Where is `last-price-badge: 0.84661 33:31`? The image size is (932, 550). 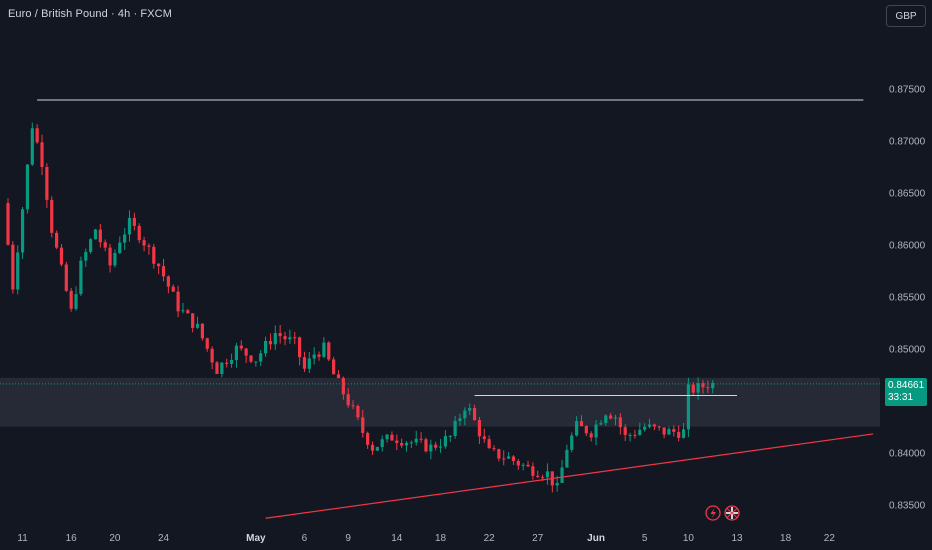
last-price-badge: 0.84661 33:31 is located at coordinates (906, 392).